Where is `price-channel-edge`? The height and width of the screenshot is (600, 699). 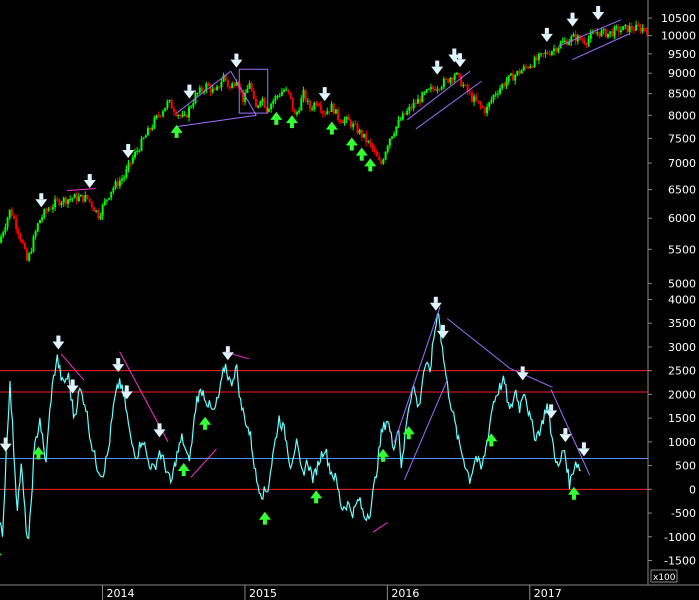 price-channel-edge is located at coordinates (243, 93).